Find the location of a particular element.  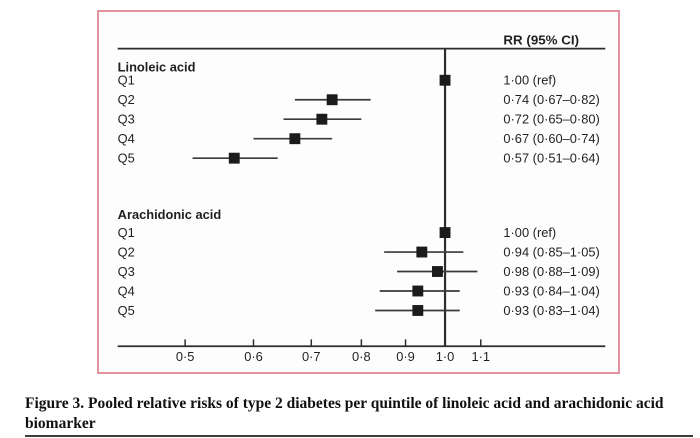

caption-line2: biomarker is located at coordinates (60, 423).